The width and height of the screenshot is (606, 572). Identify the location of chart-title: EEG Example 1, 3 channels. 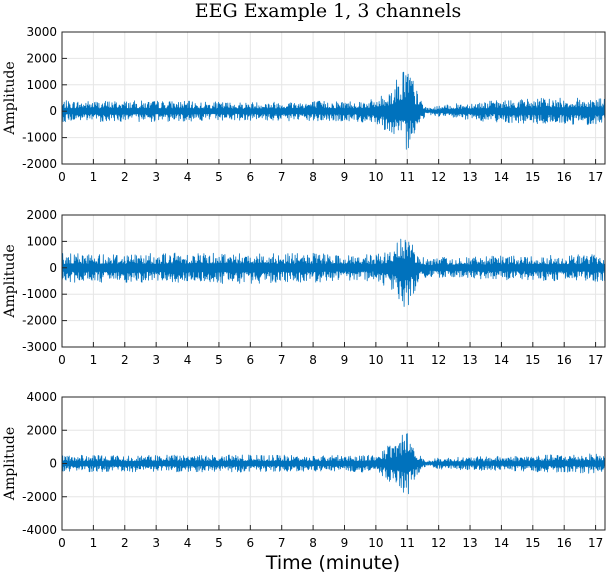
(328, 11).